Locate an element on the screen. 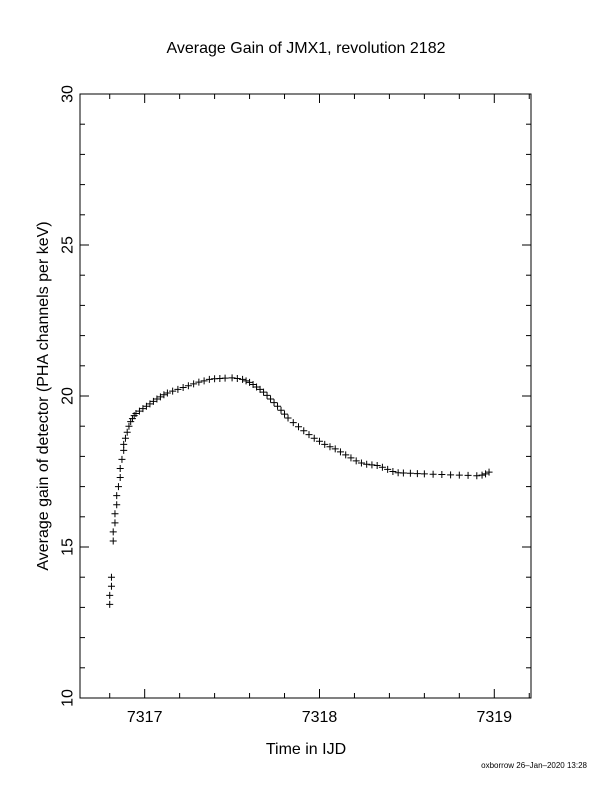 The width and height of the screenshot is (612, 792). y-tick-label: 15 is located at coordinates (68, 547).